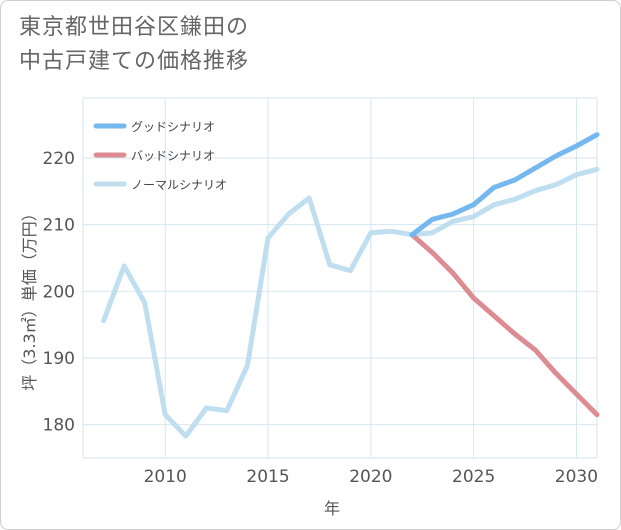  I want to click on x-tick-label: 2020, so click(370, 477).